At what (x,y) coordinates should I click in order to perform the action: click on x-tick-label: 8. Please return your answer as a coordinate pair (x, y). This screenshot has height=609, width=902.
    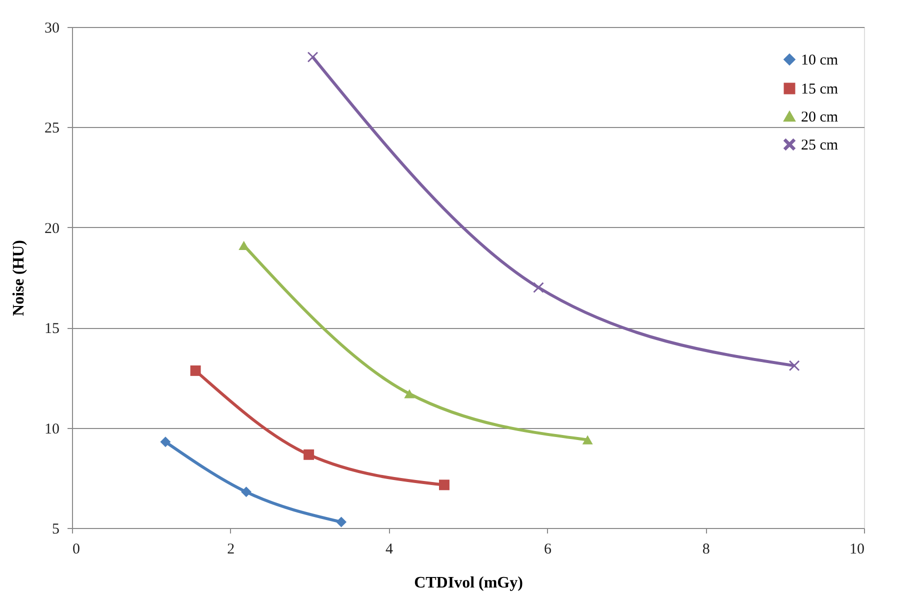
    Looking at the image, I should click on (706, 550).